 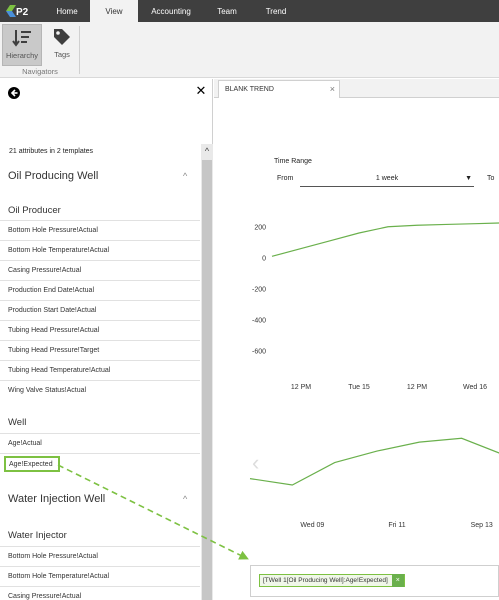 I want to click on ribbon-divider, so click(x=79, y=50).